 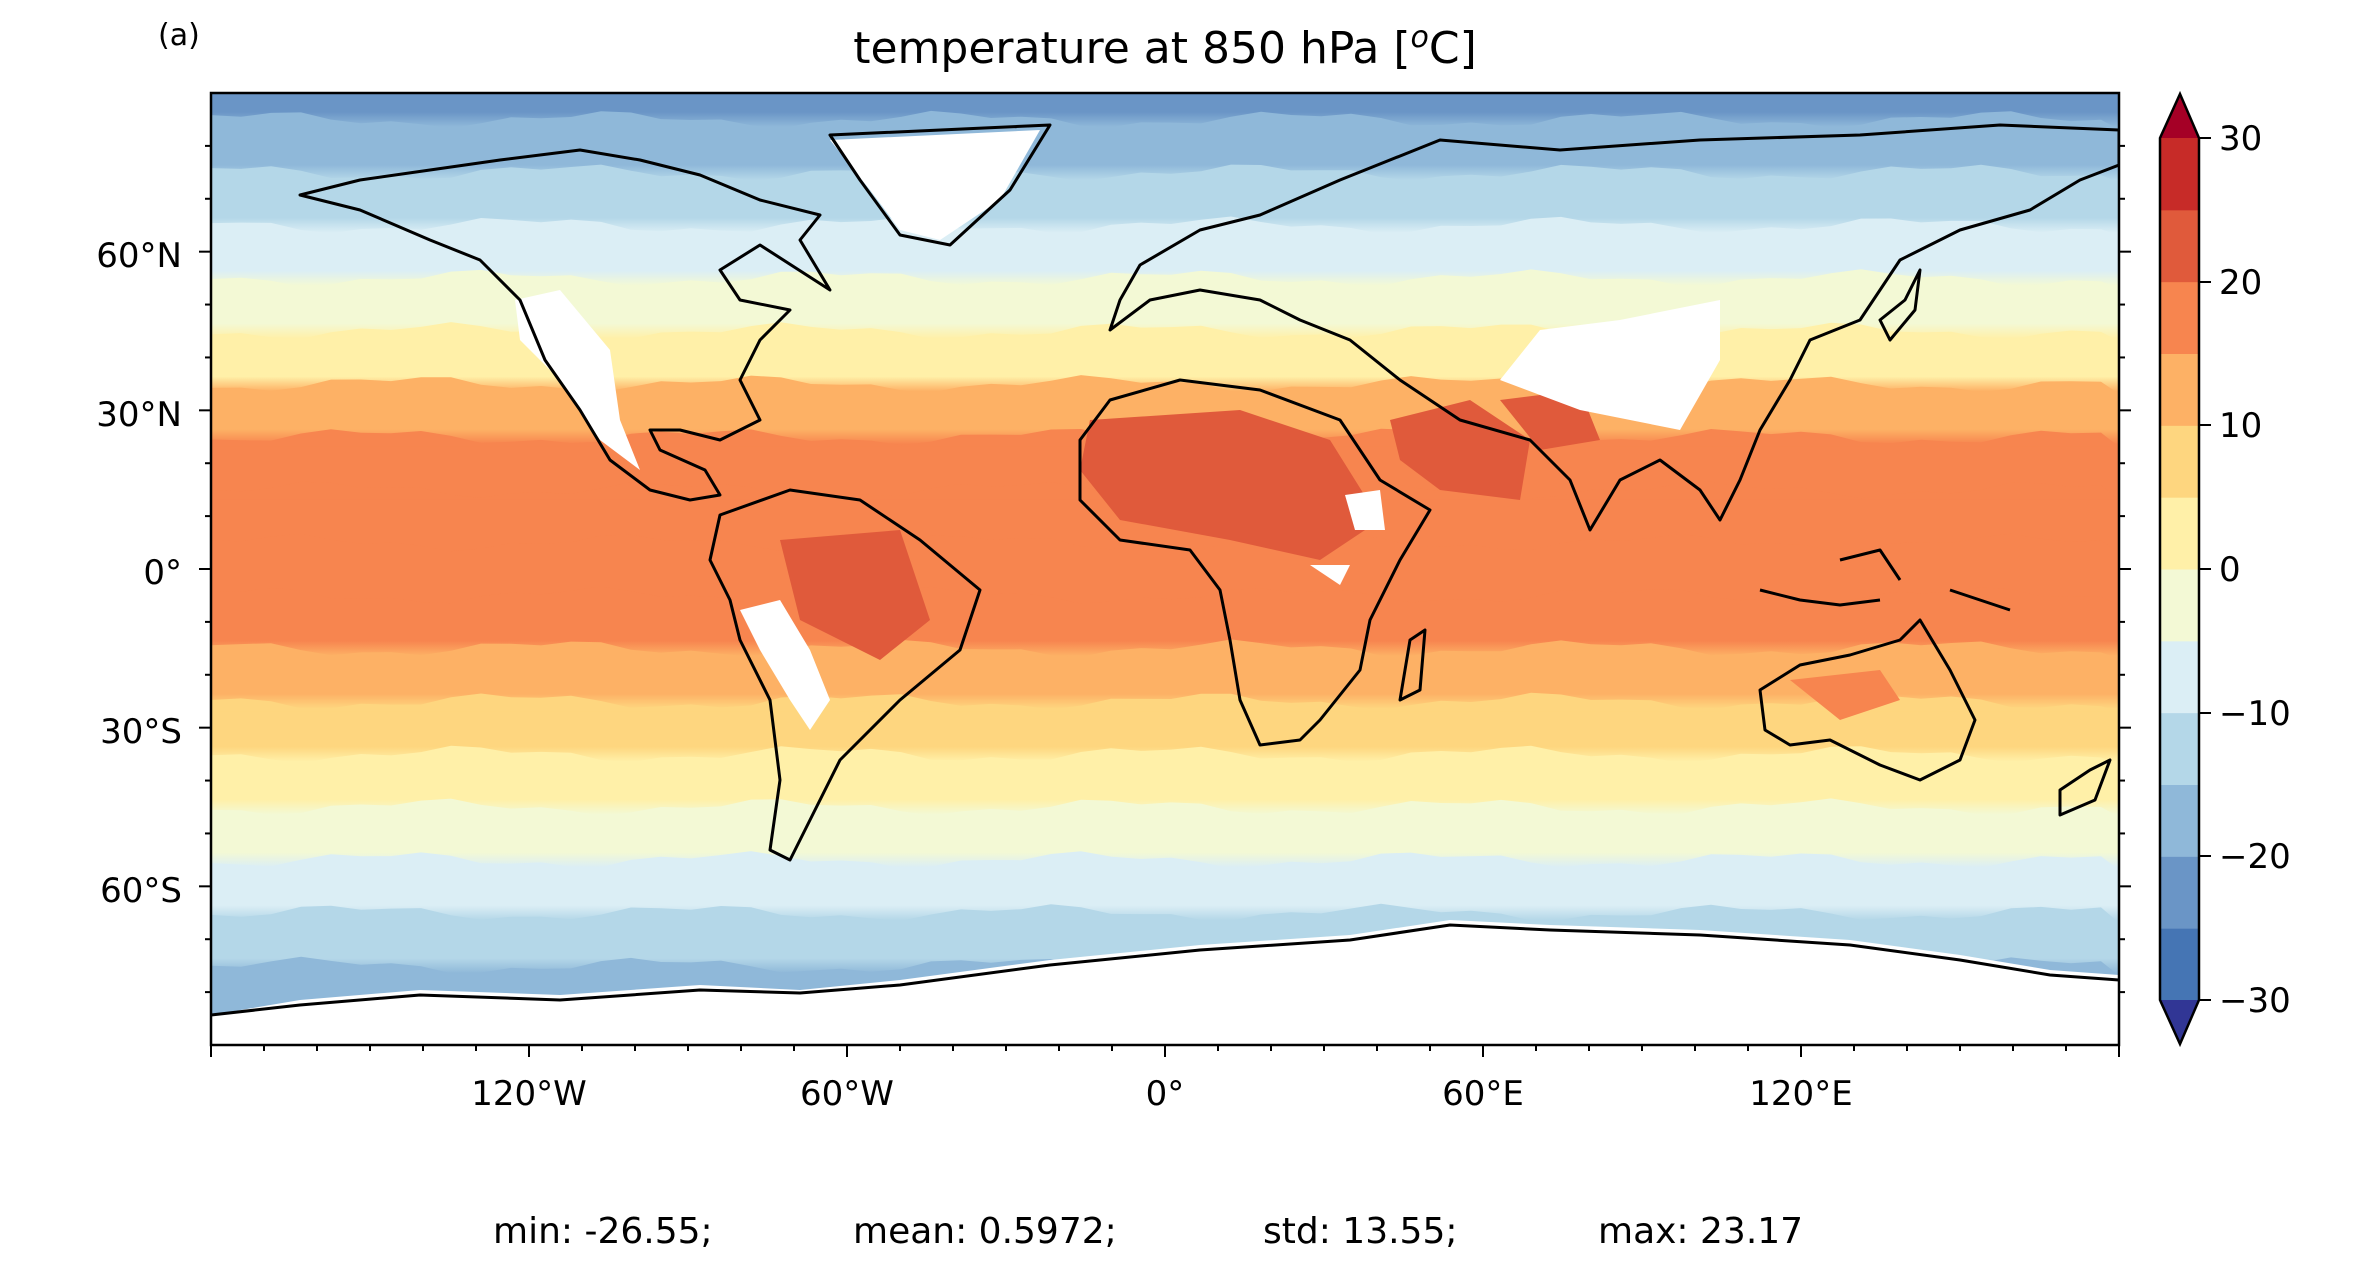 What do you see at coordinates (529, 1094) in the screenshot?
I see `lon-label-120W: 120°W` at bounding box center [529, 1094].